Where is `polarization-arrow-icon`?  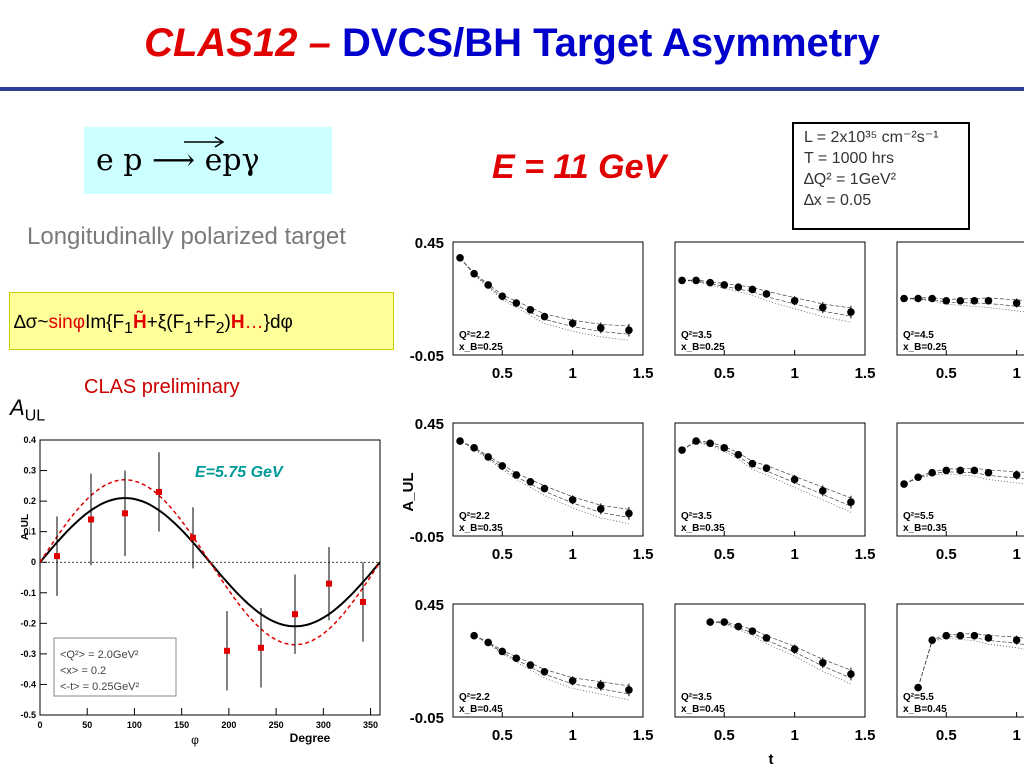
polarization-arrow-icon is located at coordinates (204, 142).